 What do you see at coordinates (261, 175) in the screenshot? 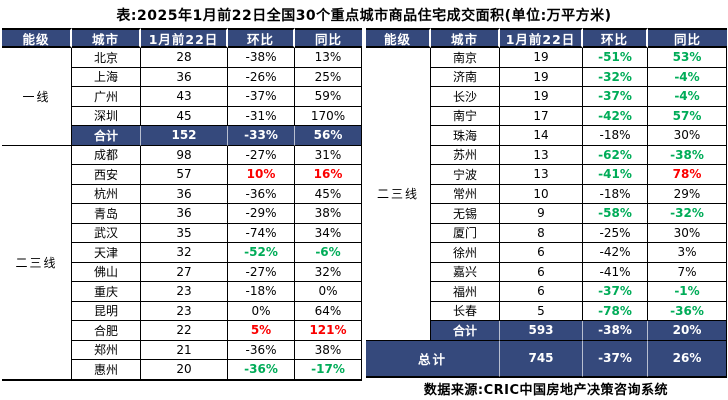
I see `mom-cell: 10%` at bounding box center [261, 175].